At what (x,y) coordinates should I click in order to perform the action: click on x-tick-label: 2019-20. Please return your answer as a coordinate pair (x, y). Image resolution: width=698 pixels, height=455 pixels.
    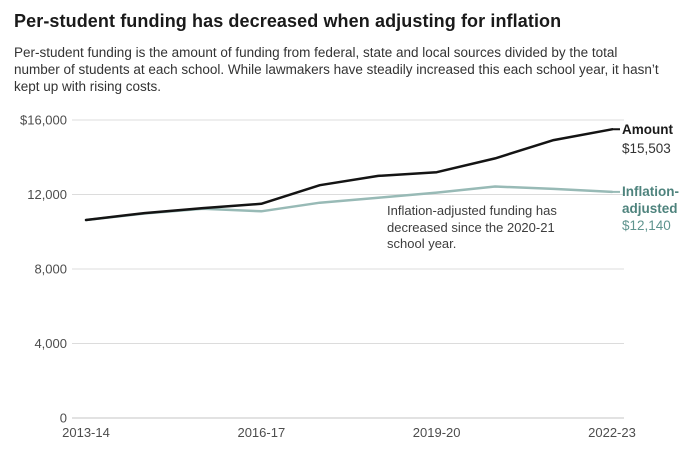
    Looking at the image, I should click on (437, 432).